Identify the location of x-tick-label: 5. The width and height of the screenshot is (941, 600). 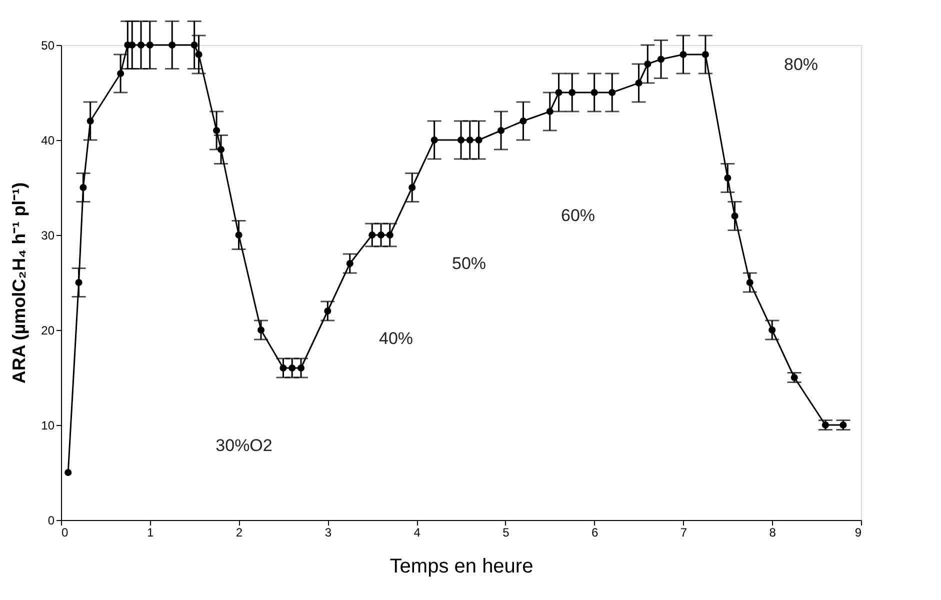
(506, 533).